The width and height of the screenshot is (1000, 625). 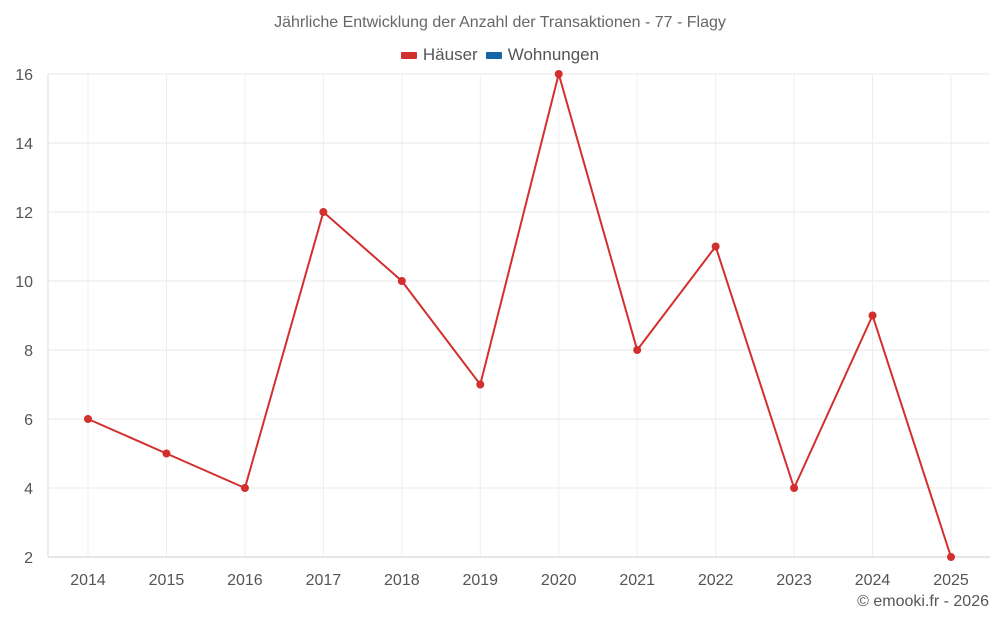 I want to click on chart-legend: Häuser Wohnungen, so click(x=500, y=55).